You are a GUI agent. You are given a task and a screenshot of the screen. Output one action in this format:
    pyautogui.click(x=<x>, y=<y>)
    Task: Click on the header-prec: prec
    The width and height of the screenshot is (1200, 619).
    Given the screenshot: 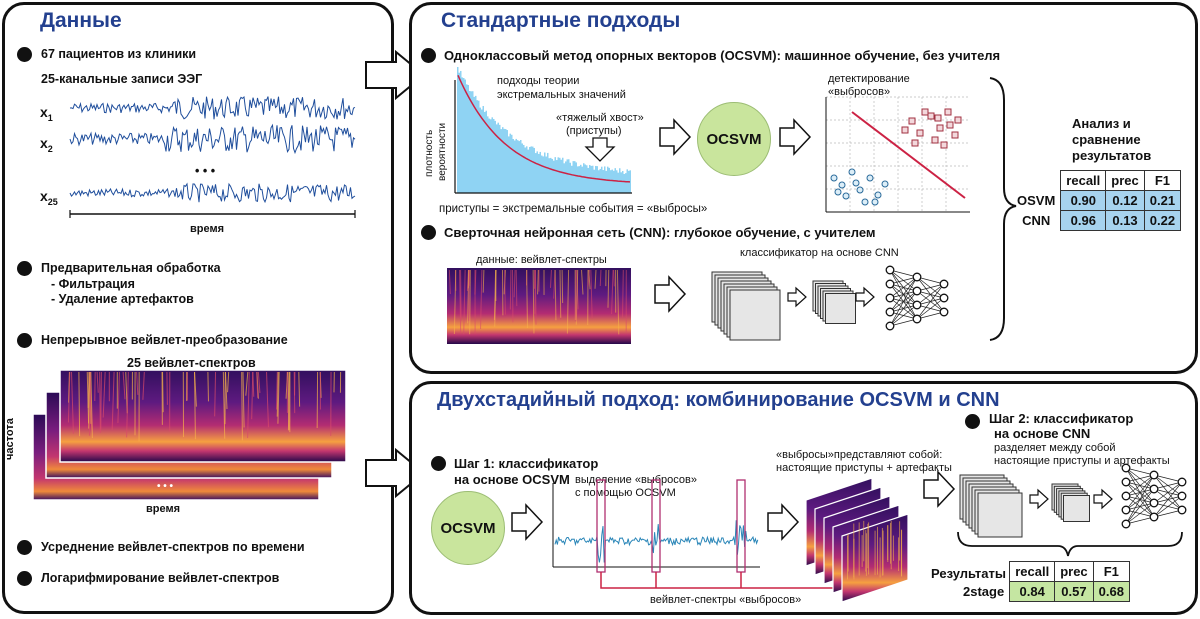 What is the action you would take?
    pyautogui.click(x=1074, y=571)
    